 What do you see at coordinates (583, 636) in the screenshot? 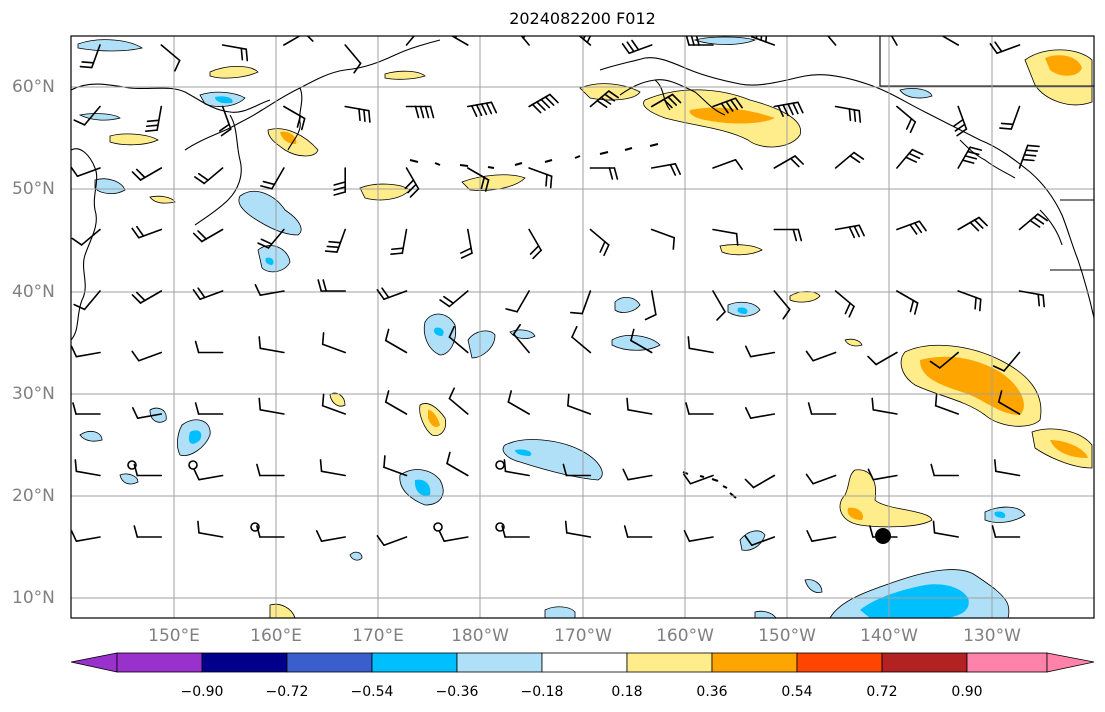
I see `lon-label-170w: 170°W` at bounding box center [583, 636].